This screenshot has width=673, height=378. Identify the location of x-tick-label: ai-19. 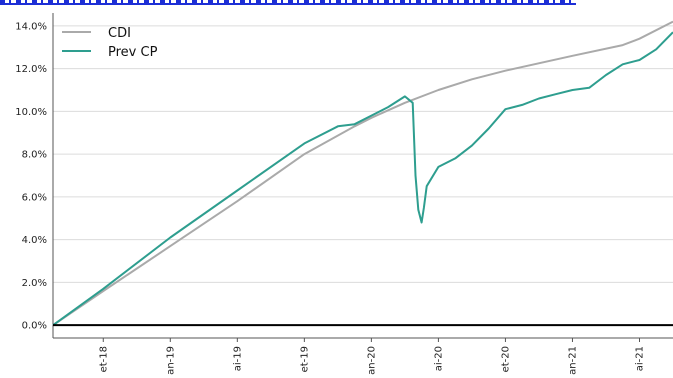
(237, 358).